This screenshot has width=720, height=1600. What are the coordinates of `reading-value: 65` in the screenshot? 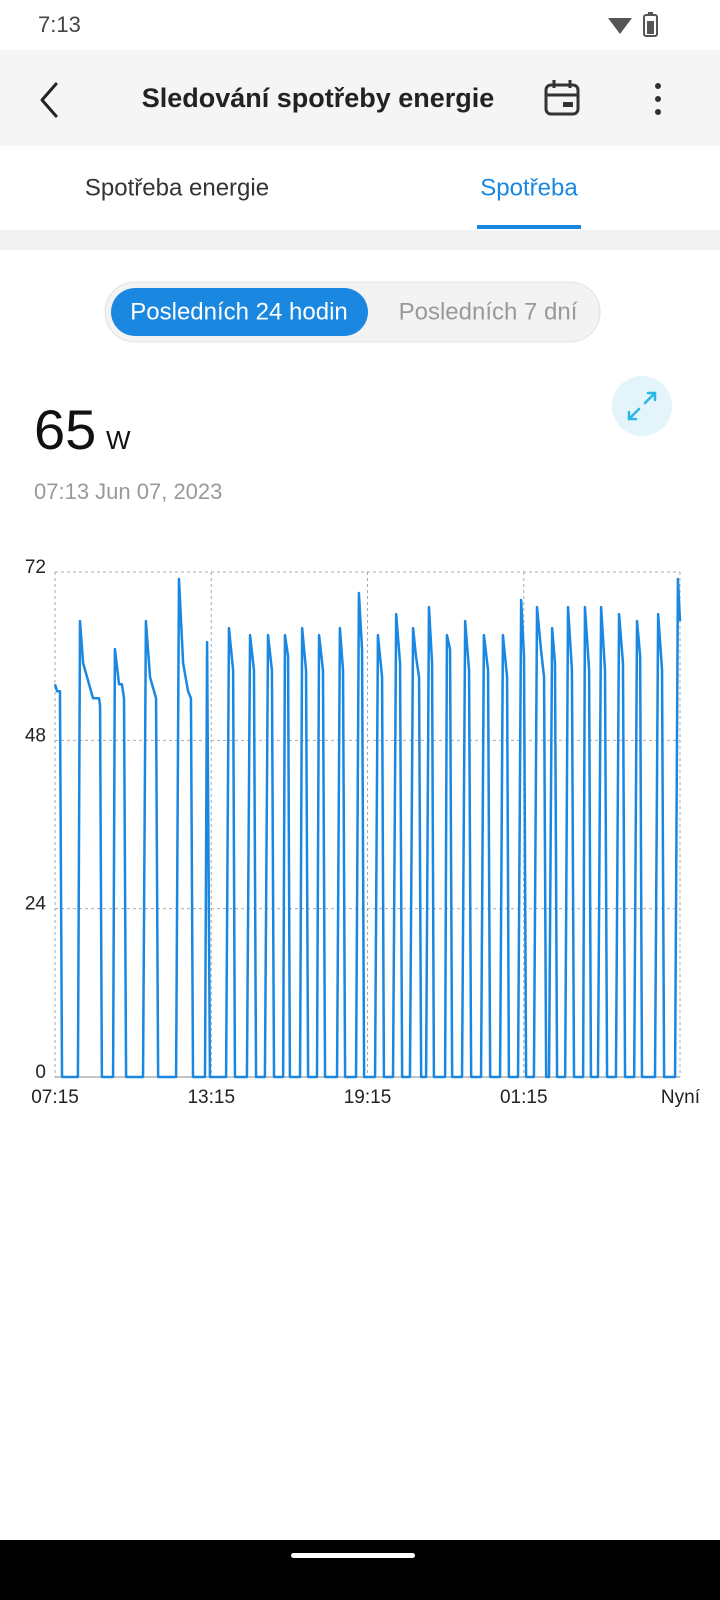 It's located at (65, 429).